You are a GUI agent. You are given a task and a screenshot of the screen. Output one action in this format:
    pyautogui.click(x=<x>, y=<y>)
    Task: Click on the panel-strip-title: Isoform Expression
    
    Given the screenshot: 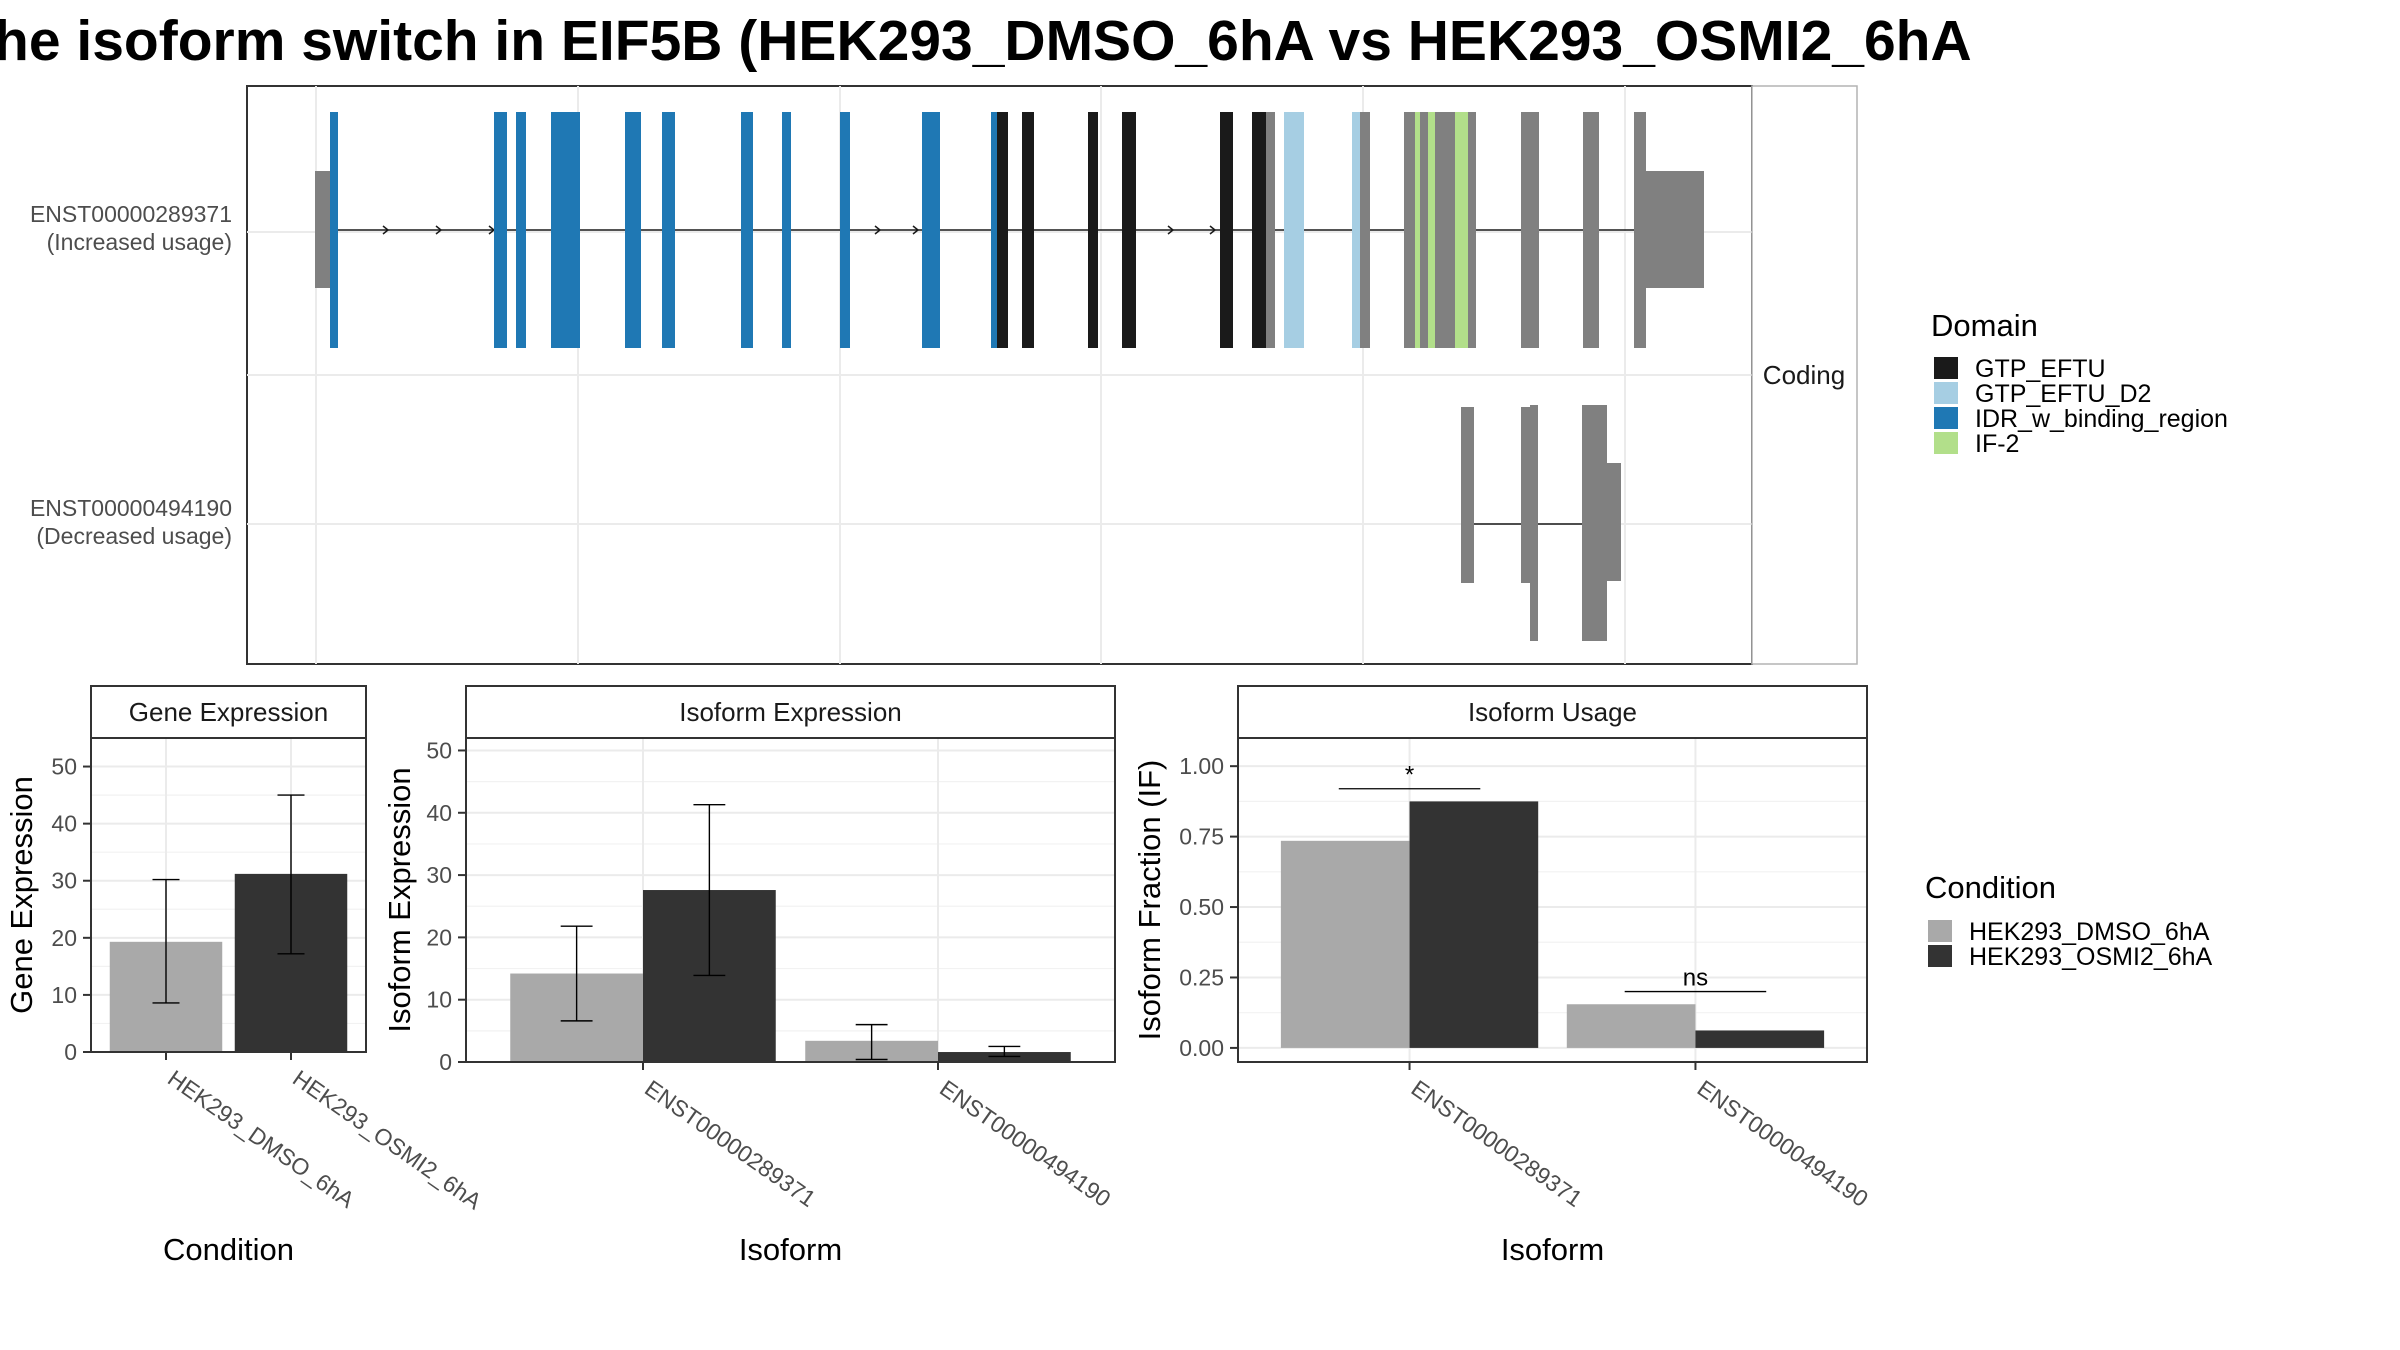 What is the action you would take?
    pyautogui.click(x=790, y=712)
    